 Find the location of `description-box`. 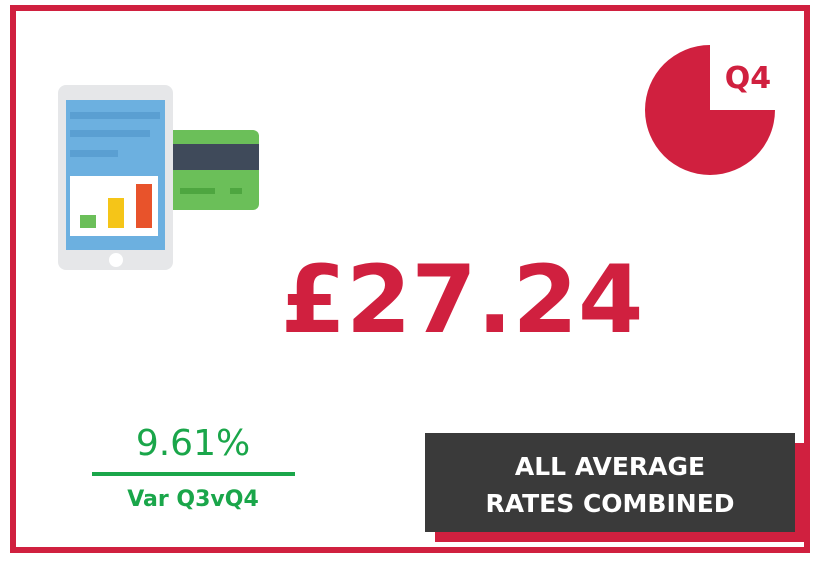

description-box is located at coordinates (610, 482).